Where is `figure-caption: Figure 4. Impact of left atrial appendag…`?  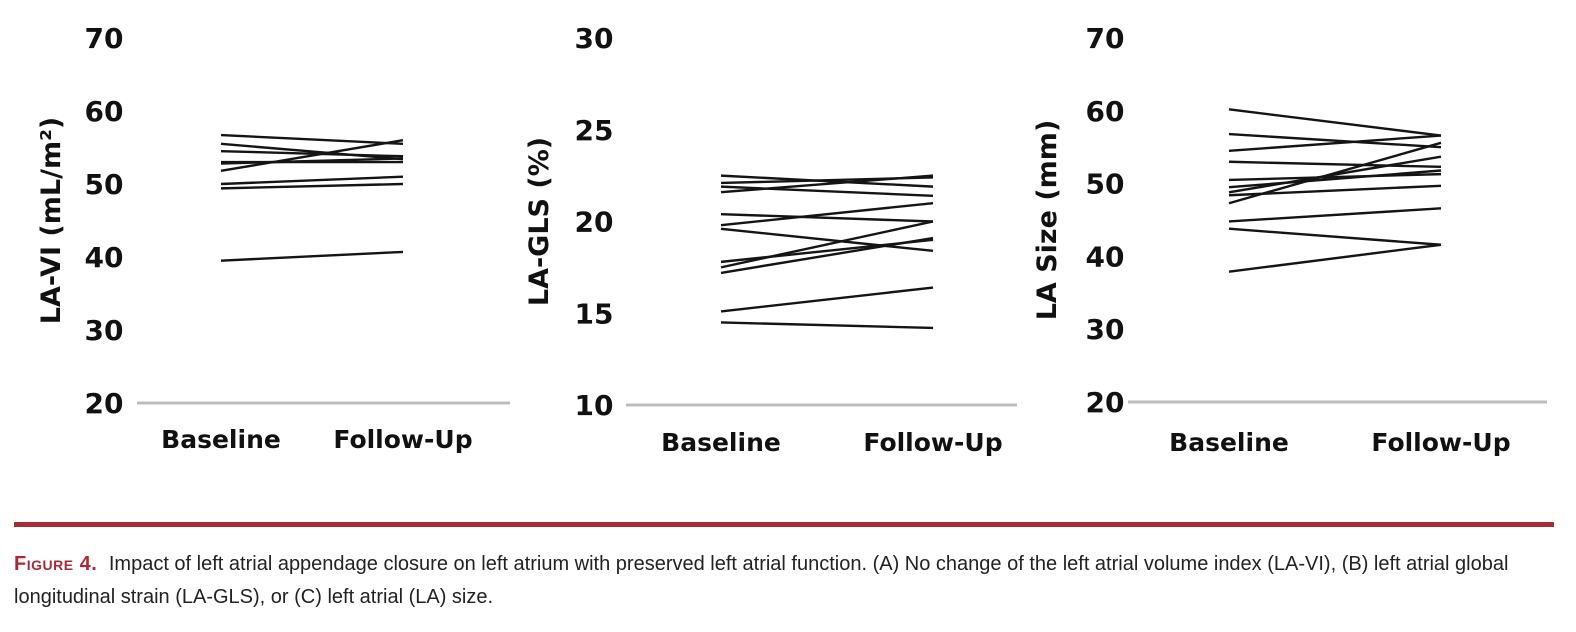
figure-caption: Figure 4. Impact of left atrial appendag… is located at coordinates (789, 581).